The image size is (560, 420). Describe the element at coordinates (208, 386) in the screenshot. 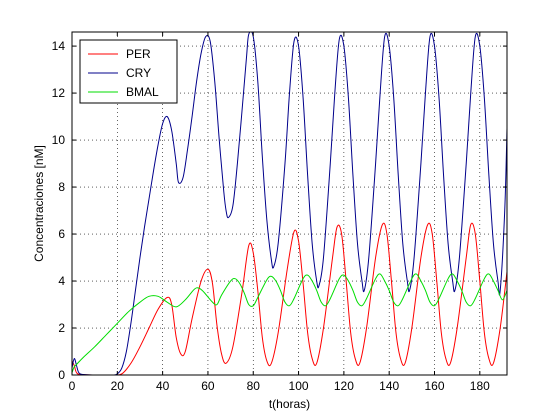

I see `x-tick-label: 60` at that location.